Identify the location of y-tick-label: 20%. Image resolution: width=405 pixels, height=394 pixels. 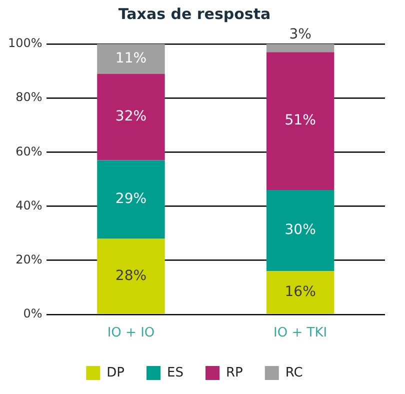
(29, 259).